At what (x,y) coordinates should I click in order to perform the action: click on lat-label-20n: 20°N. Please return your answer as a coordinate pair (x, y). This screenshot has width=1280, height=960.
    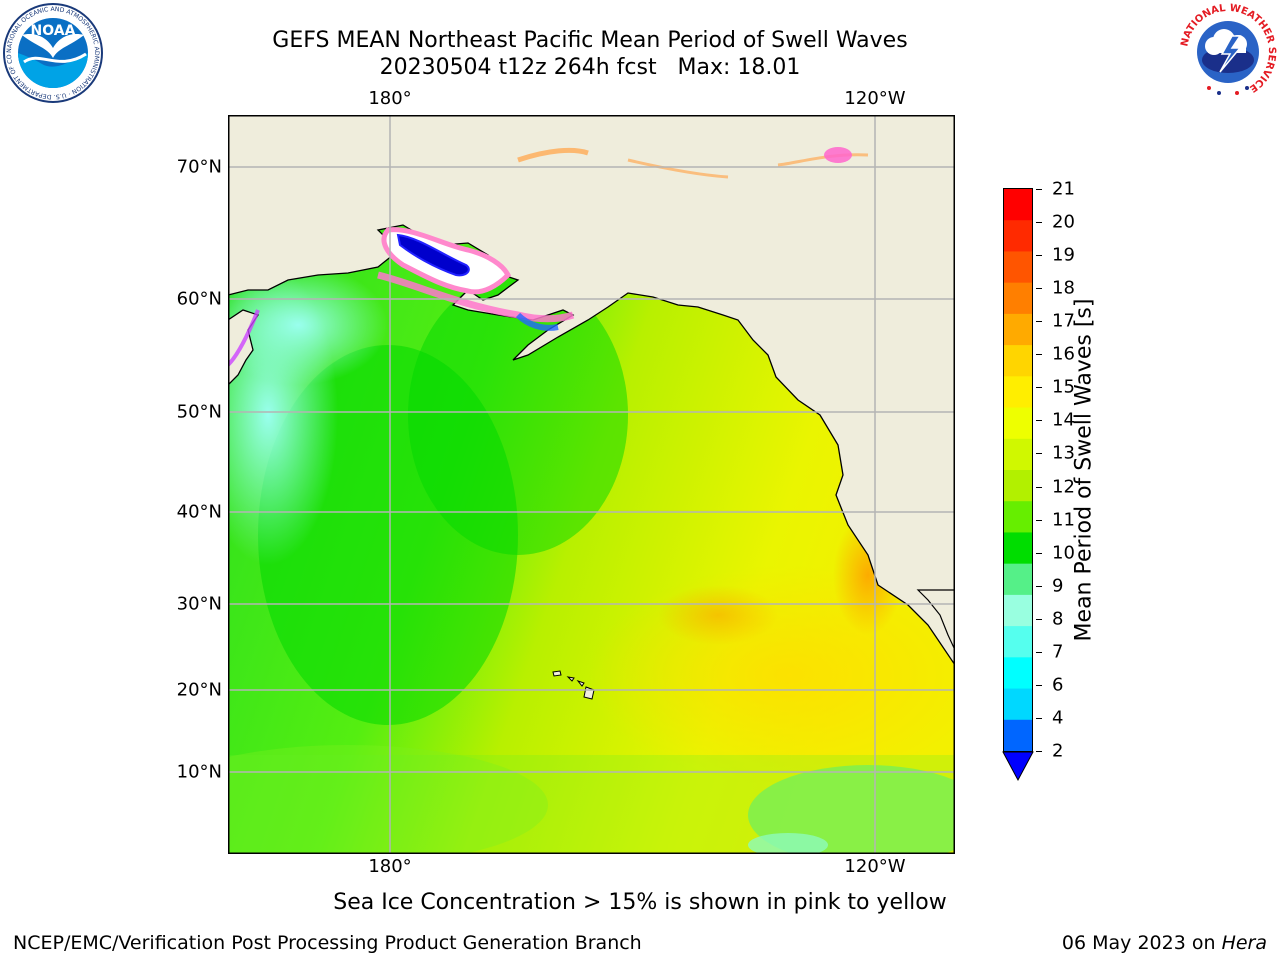
    Looking at the image, I should click on (199, 690).